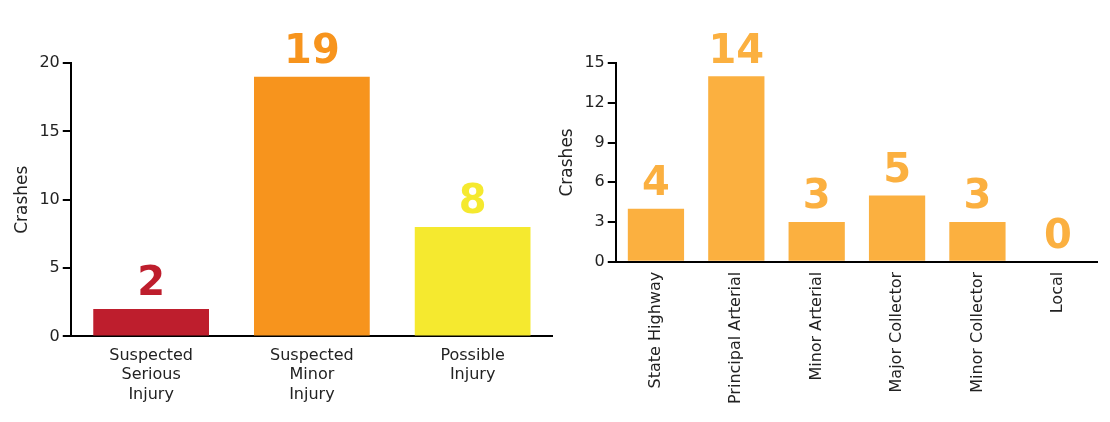 The height and width of the screenshot is (422, 1110). What do you see at coordinates (312, 49) in the screenshot?
I see `data-label: 19` at bounding box center [312, 49].